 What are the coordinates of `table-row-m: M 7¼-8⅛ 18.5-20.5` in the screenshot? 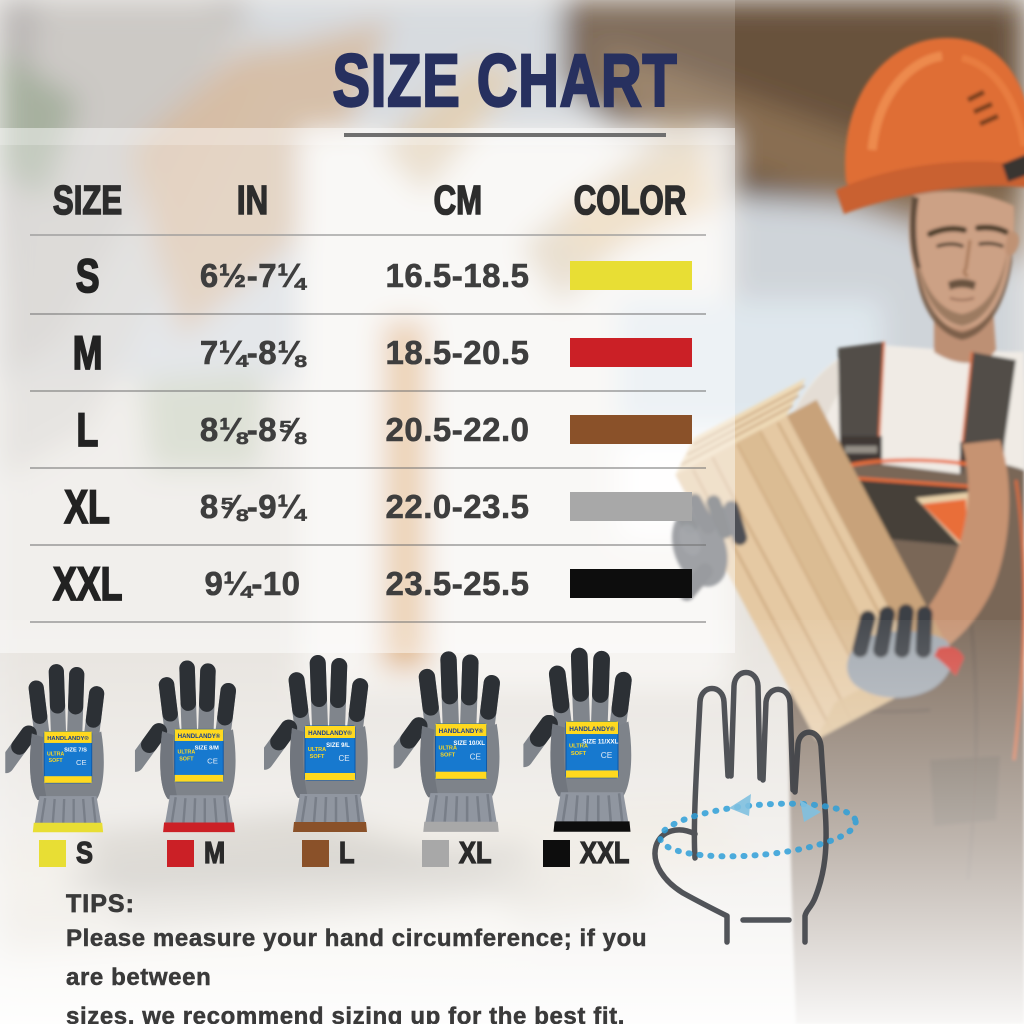 It's located at (368, 353).